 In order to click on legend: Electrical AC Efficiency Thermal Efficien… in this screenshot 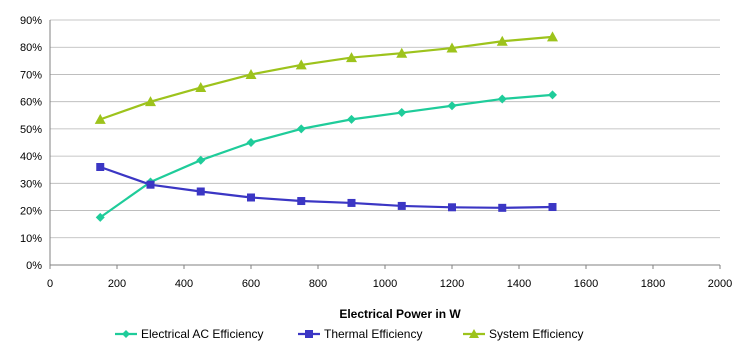, I will do `click(349, 334)`.